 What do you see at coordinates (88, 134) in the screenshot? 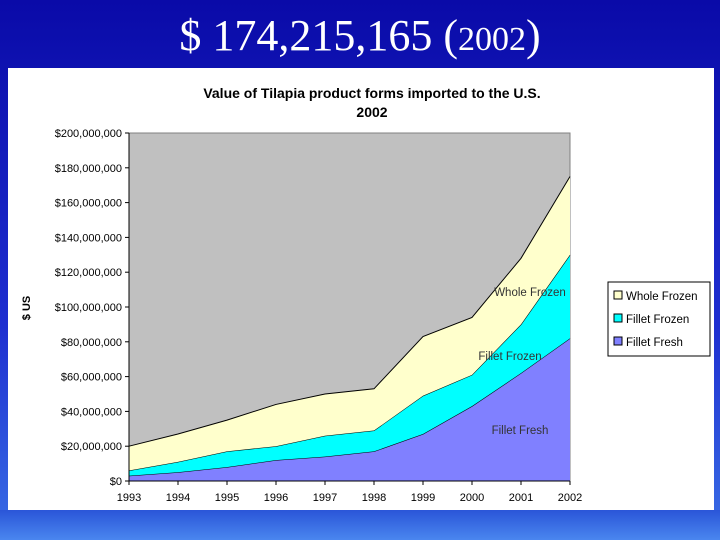
I see `y-tick-label: $200,000,000` at bounding box center [88, 134].